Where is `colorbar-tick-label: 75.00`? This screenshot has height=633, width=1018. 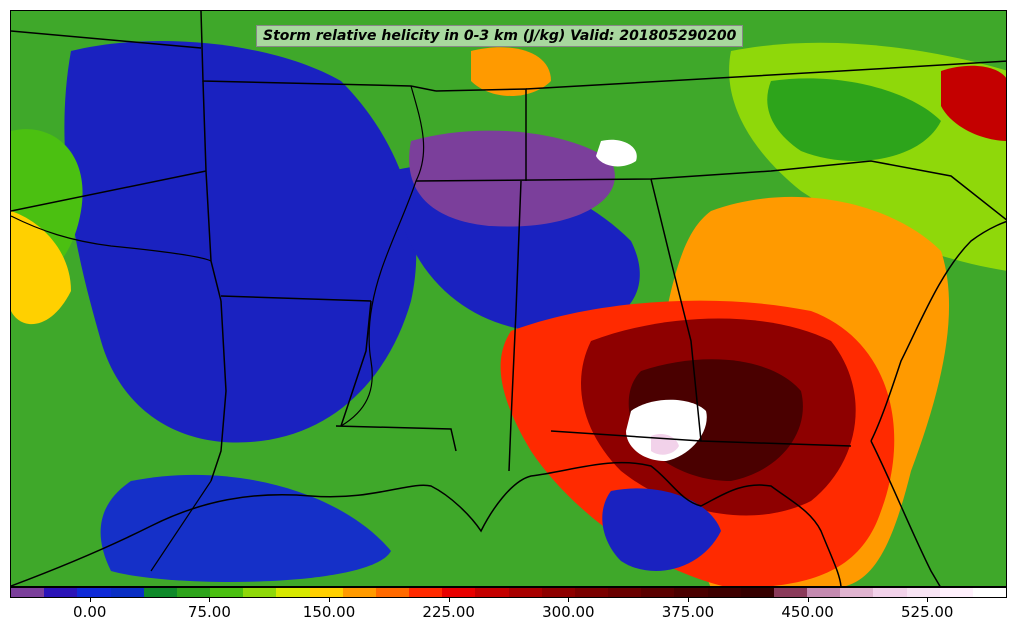 colorbar-tick-label: 75.00 is located at coordinates (209, 612).